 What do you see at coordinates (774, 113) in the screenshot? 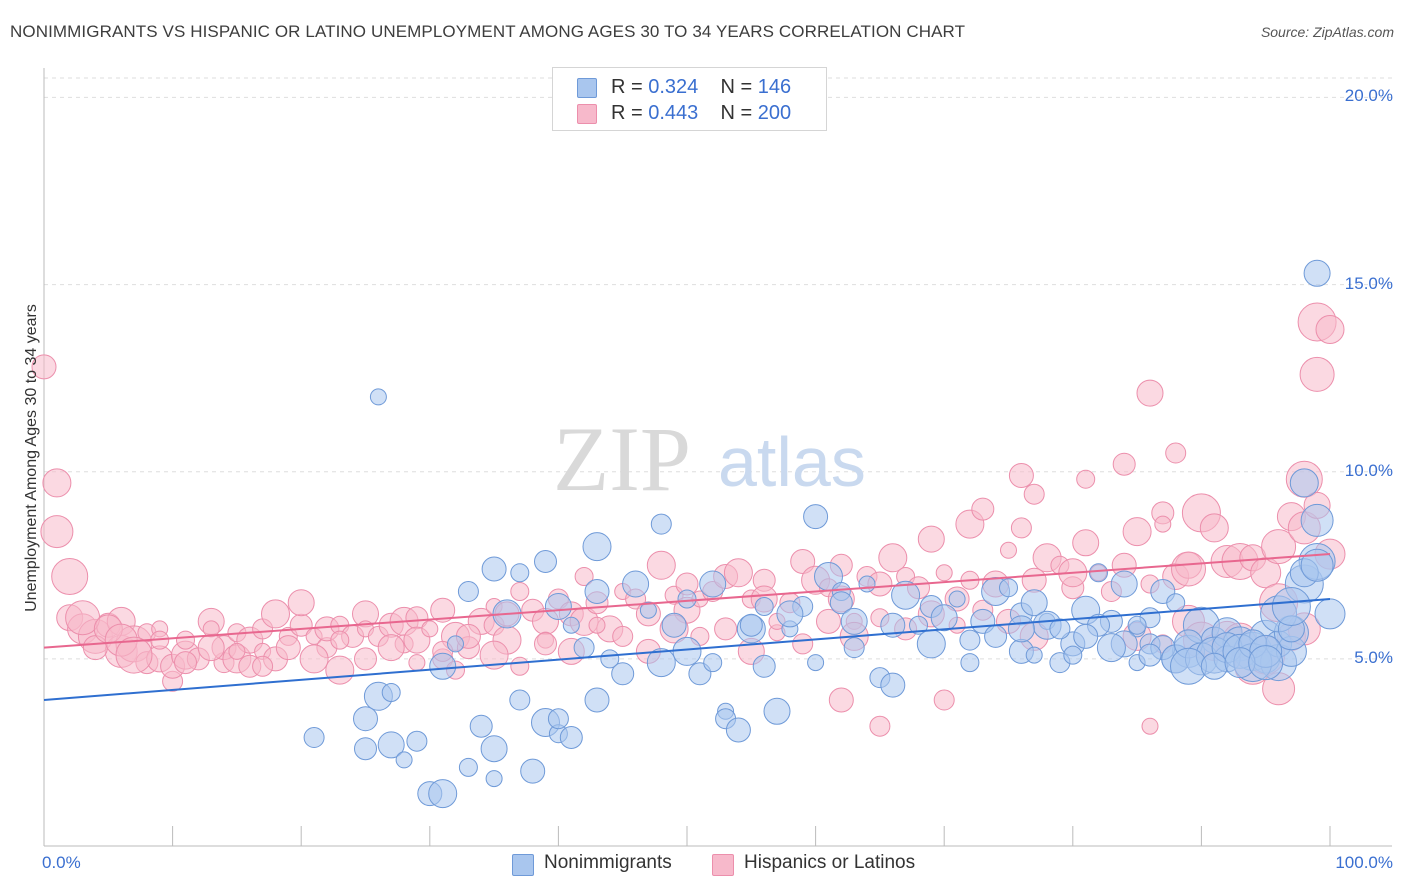
I see `legend-n-value: 200` at bounding box center [774, 113].